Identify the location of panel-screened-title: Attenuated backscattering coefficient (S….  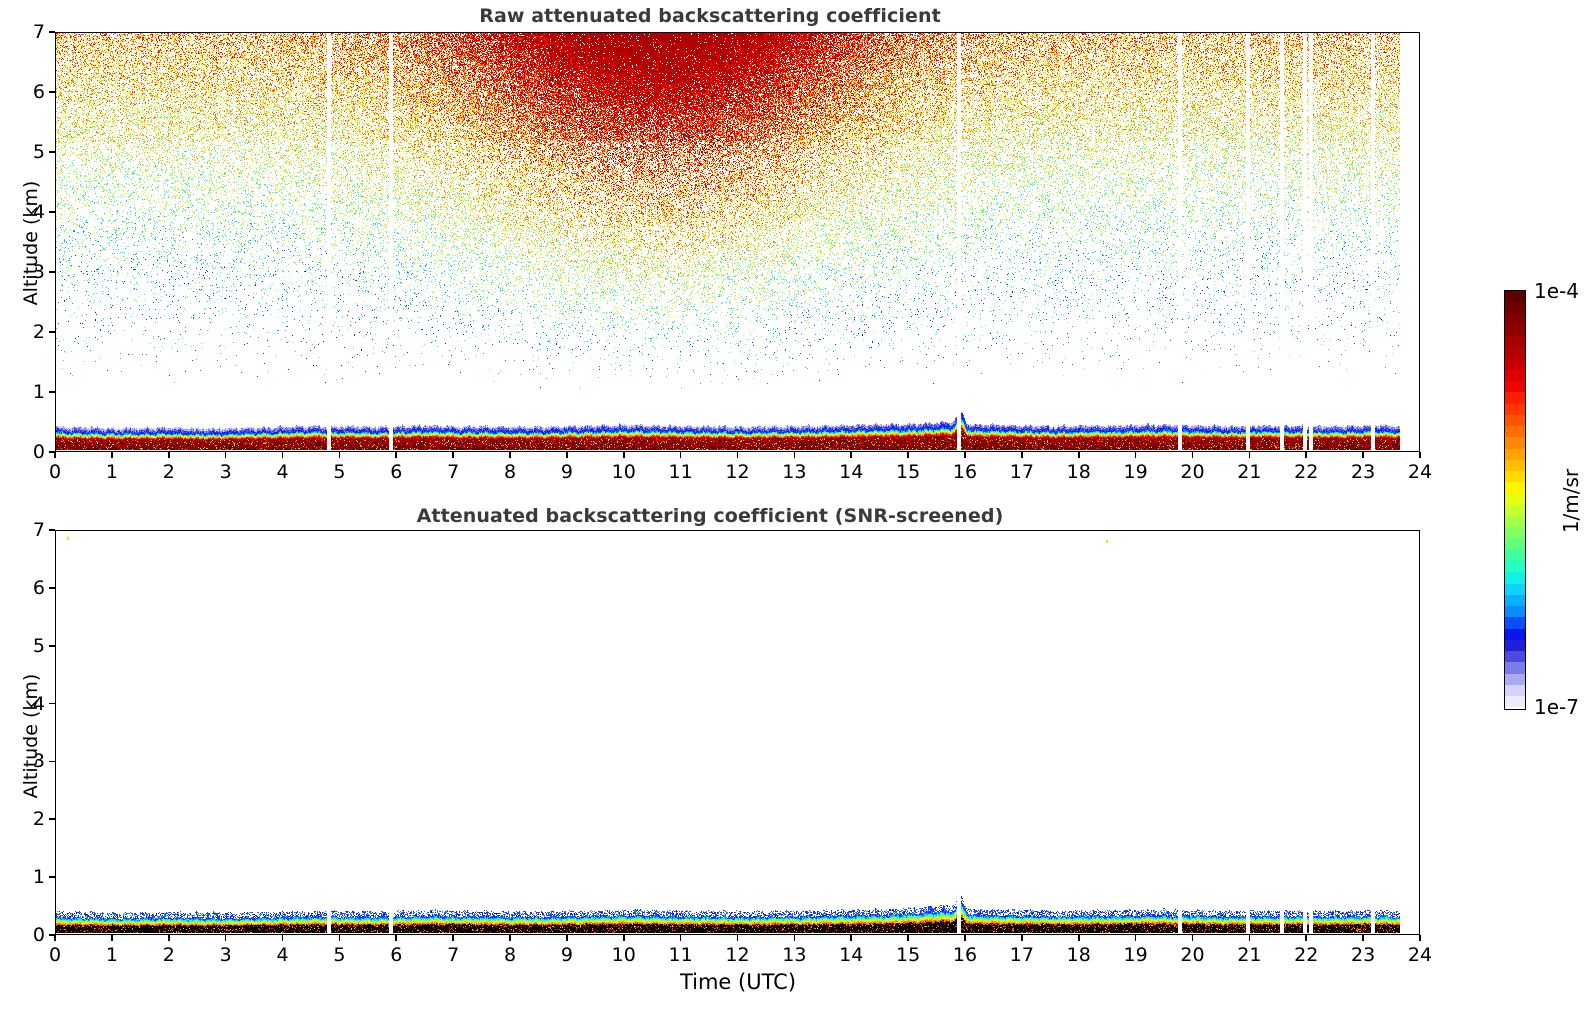
(710, 516).